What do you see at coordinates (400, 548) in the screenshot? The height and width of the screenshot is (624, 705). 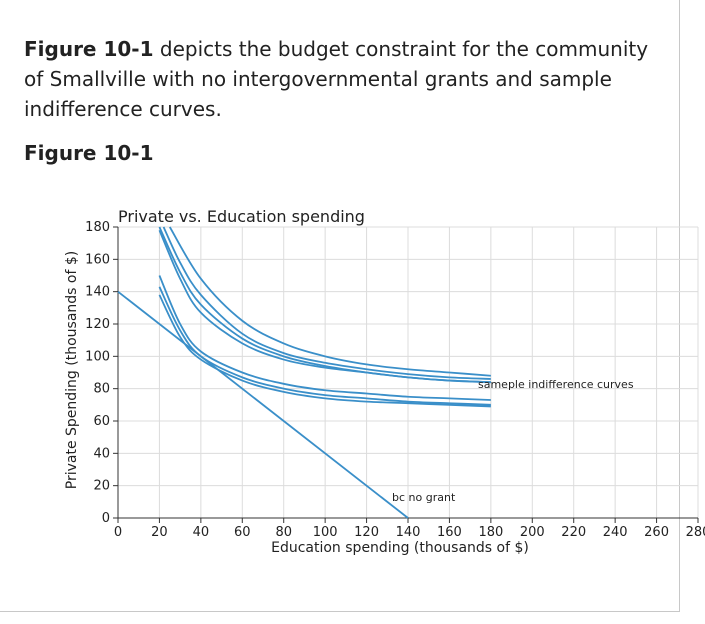 I see `x-axis-label: Education spending (thousands of $)` at bounding box center [400, 548].